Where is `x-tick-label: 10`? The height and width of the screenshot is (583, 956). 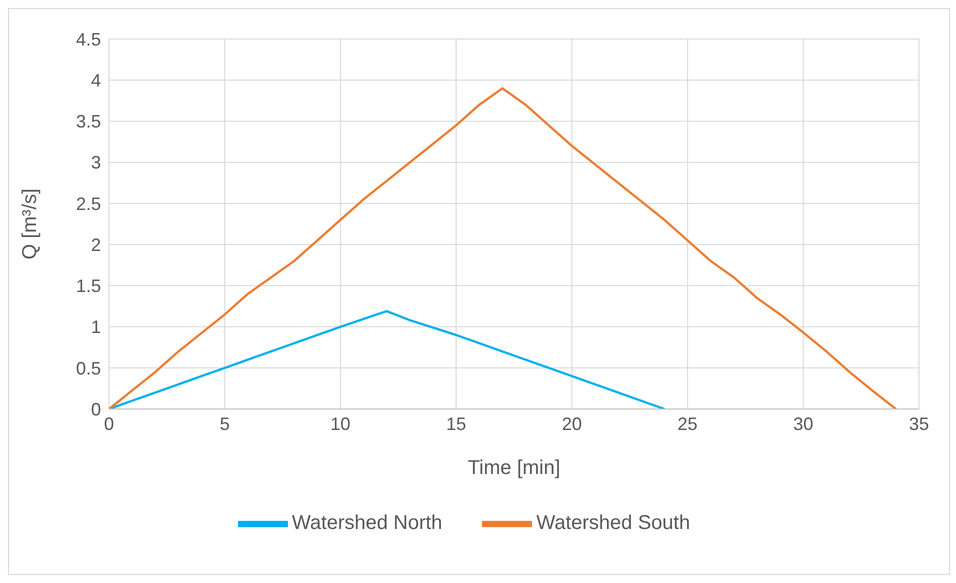
x-tick-label: 10 is located at coordinates (340, 424).